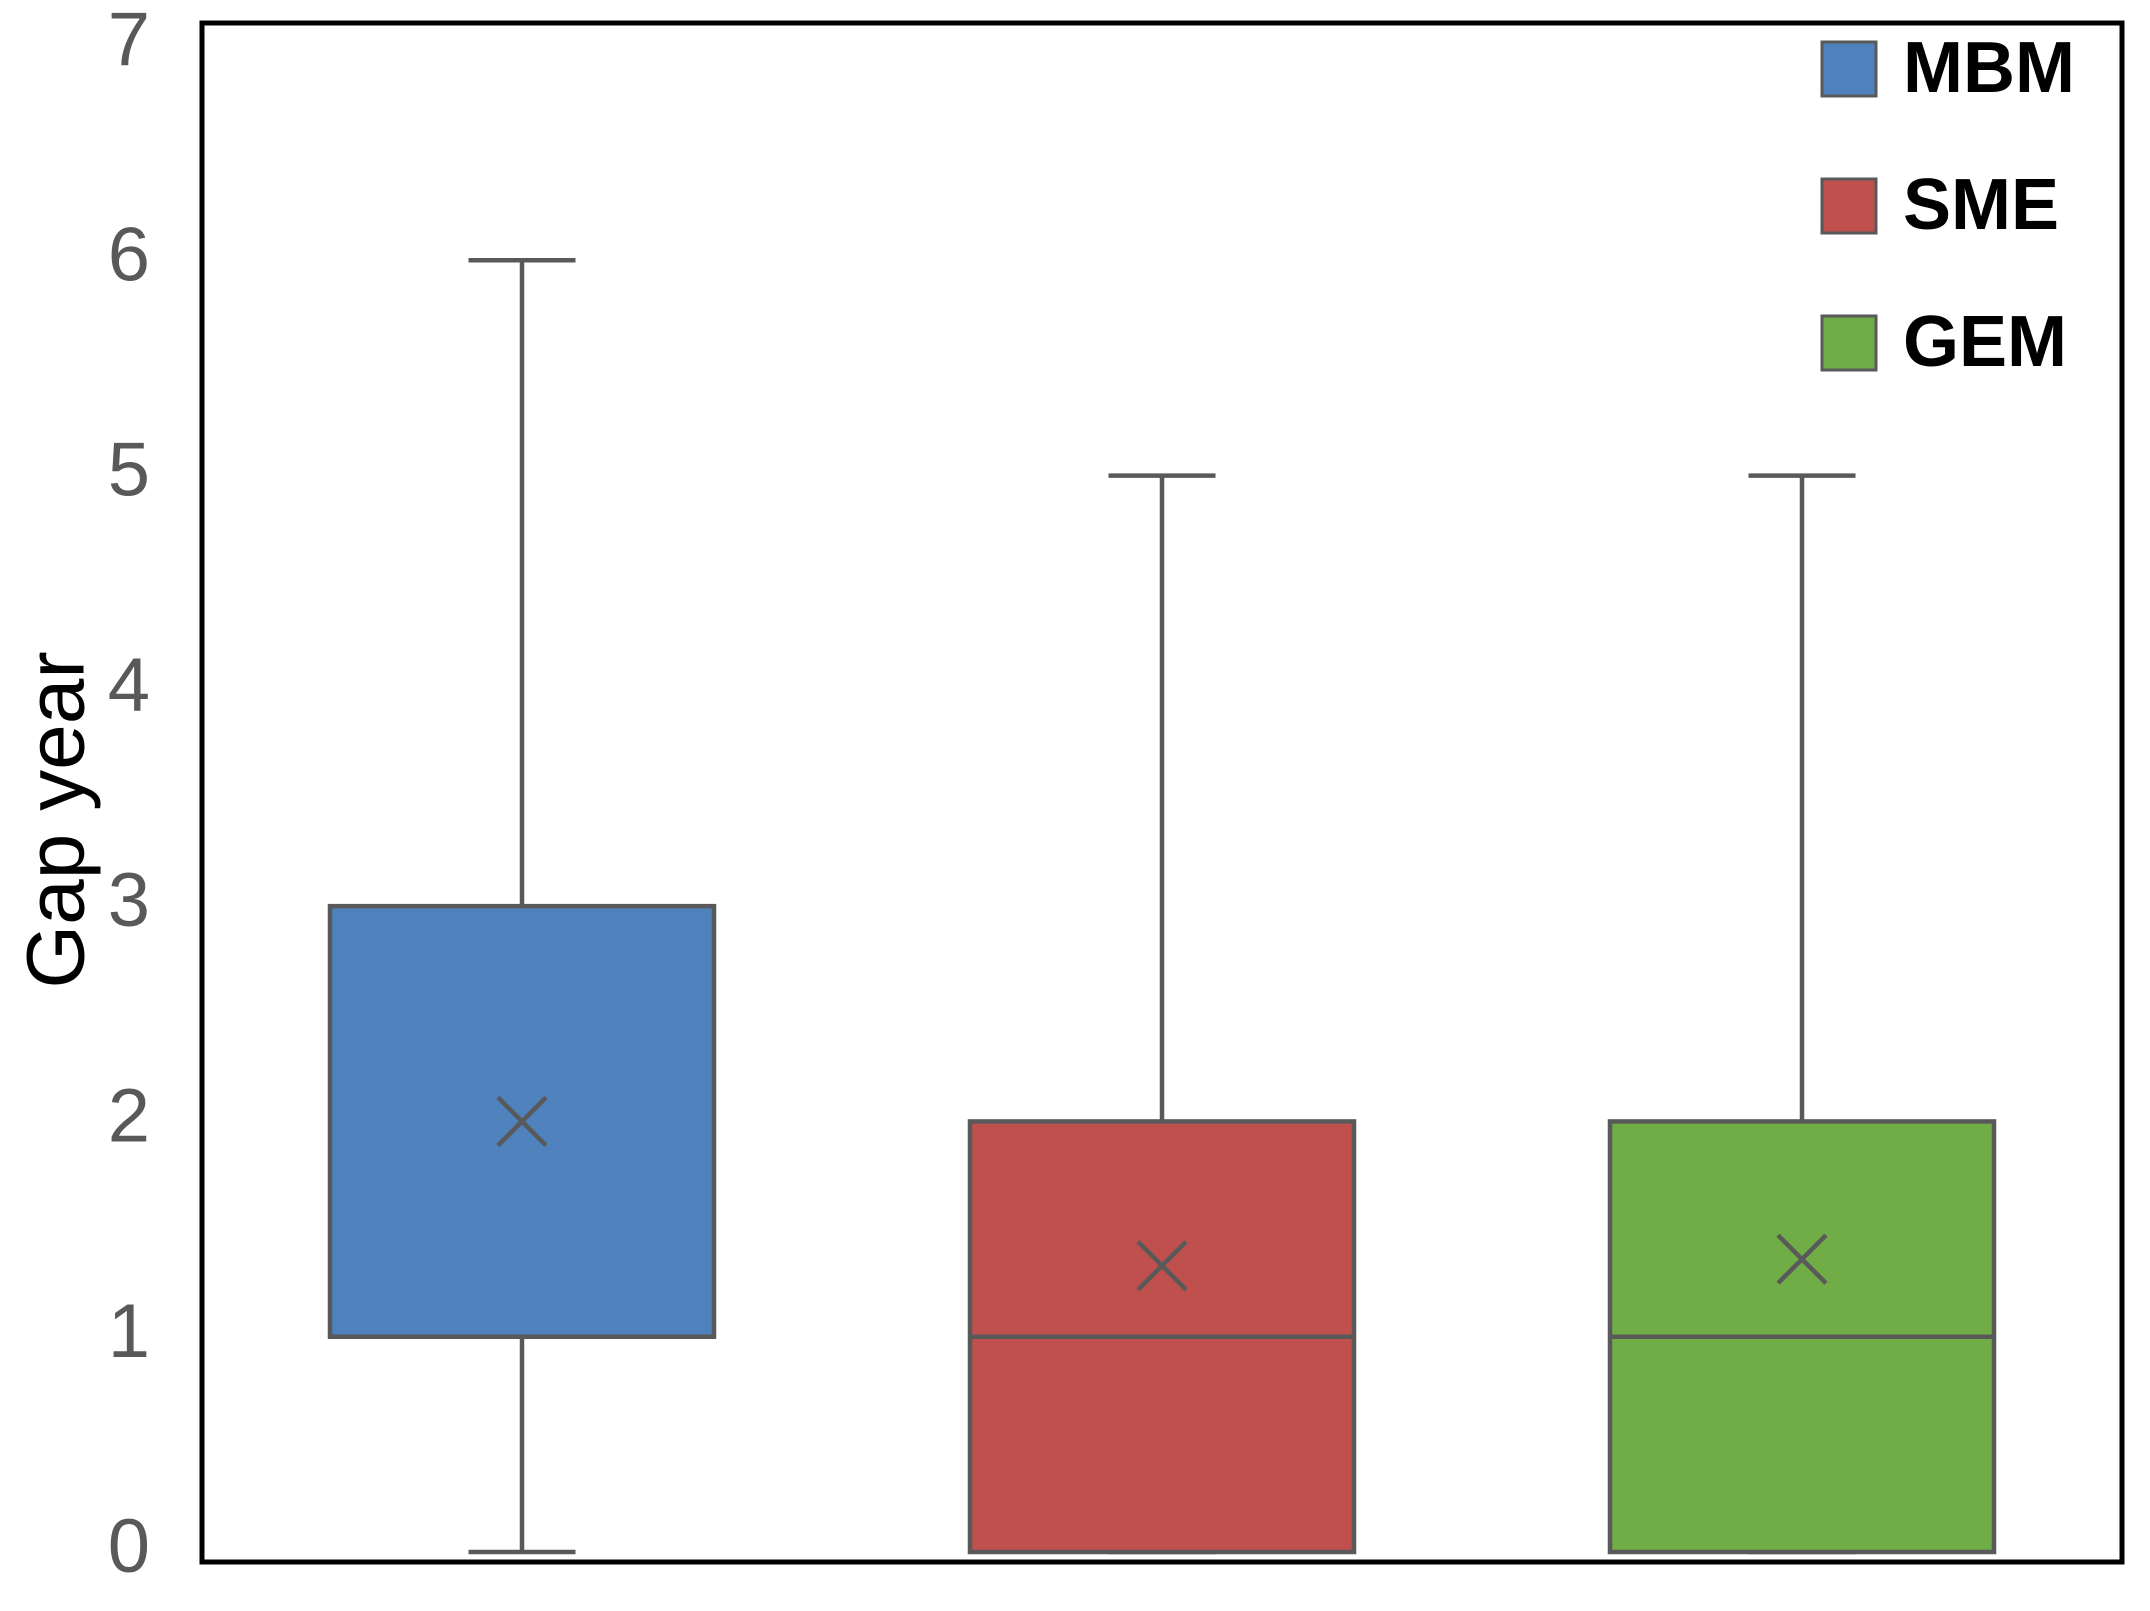 Image resolution: width=2150 pixels, height=1611 pixels. Describe the element at coordinates (1989, 68) in the screenshot. I see `legend-label: MBM` at that location.